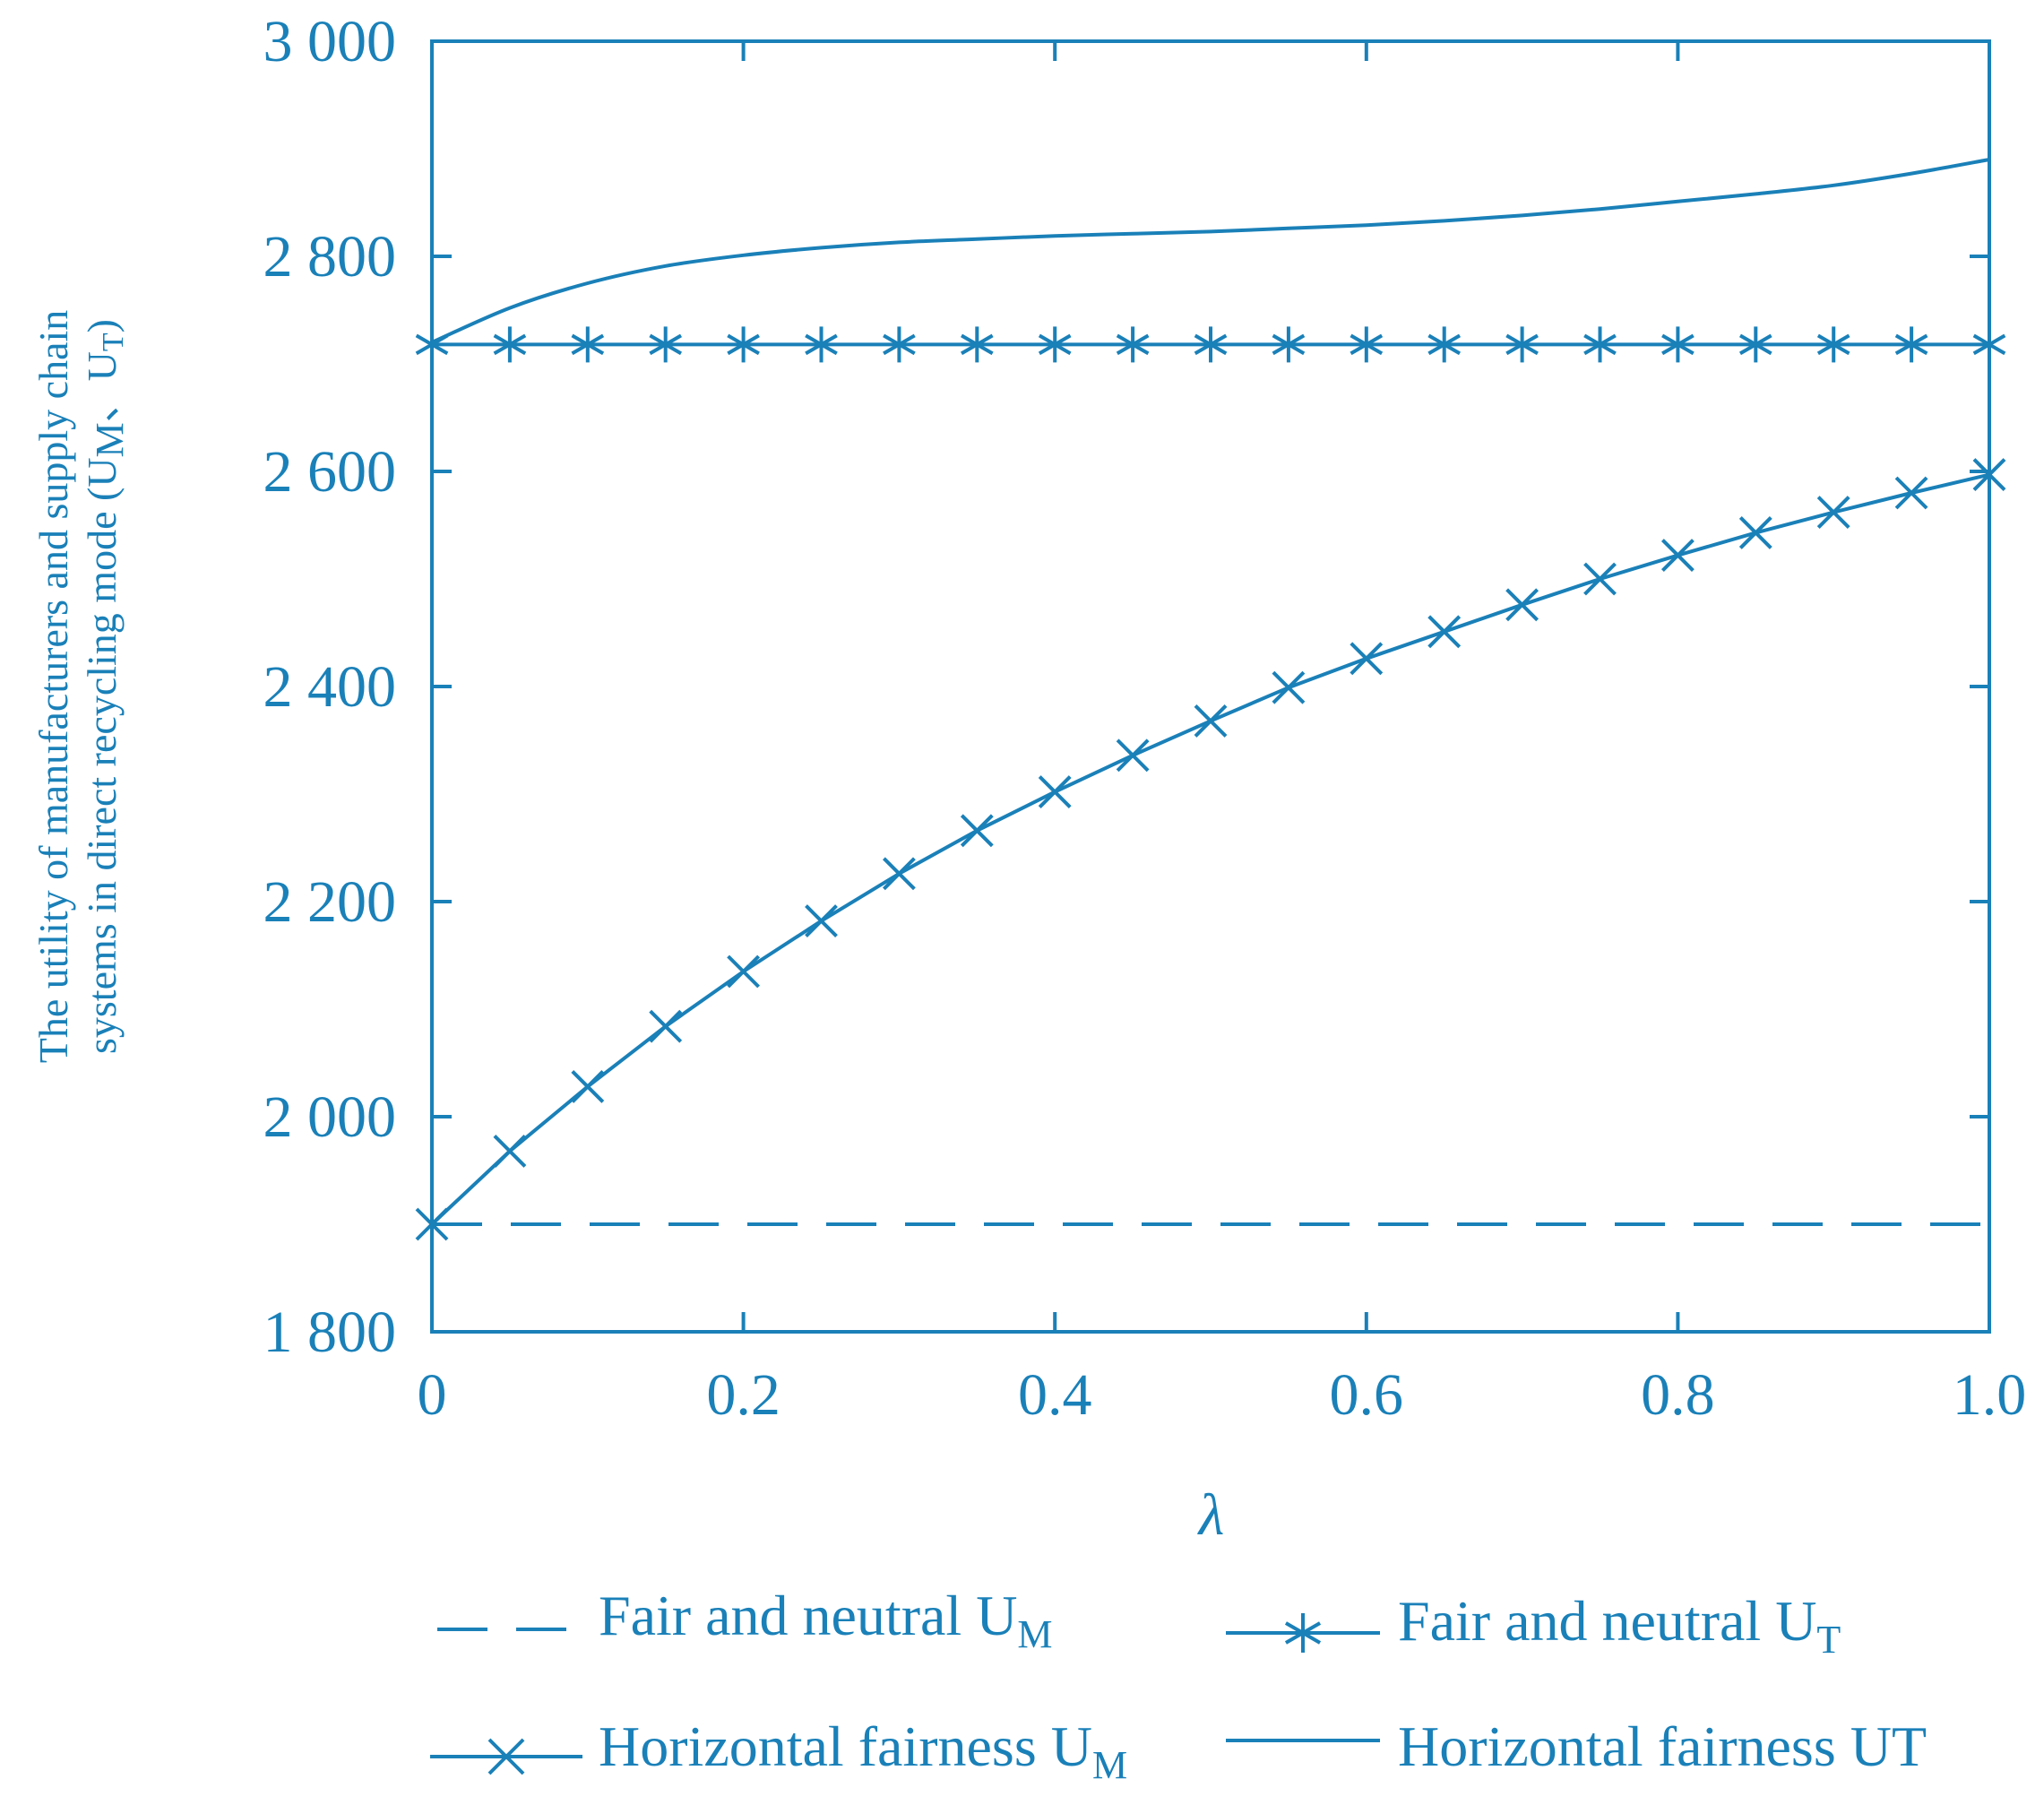  I want to click on legend-swatch-x-marker, so click(506, 1756).